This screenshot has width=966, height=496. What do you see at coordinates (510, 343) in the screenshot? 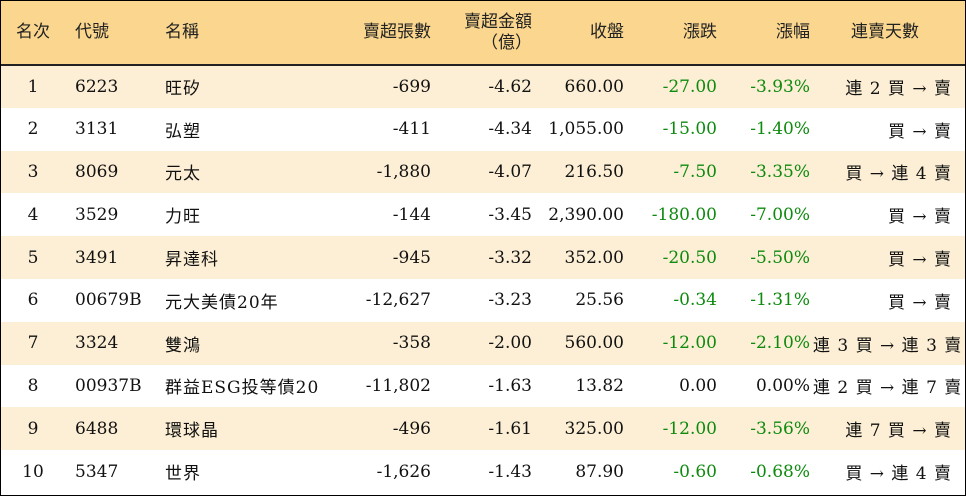
I see `cell-sell-amount: -2.00` at bounding box center [510, 343].